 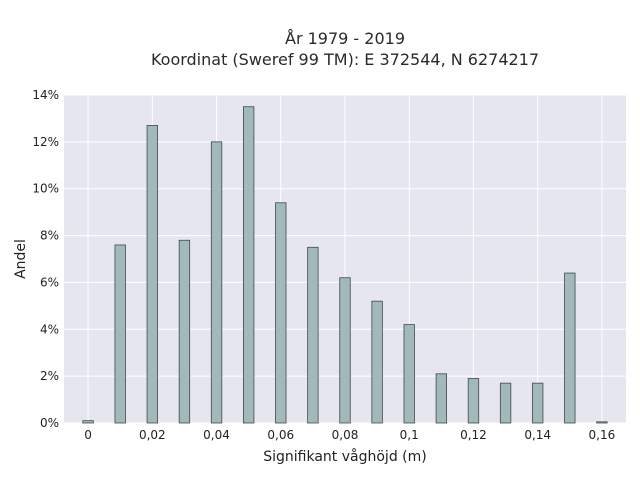 What do you see at coordinates (49, 282) in the screenshot?
I see `y-tick-label: 6%` at bounding box center [49, 282].